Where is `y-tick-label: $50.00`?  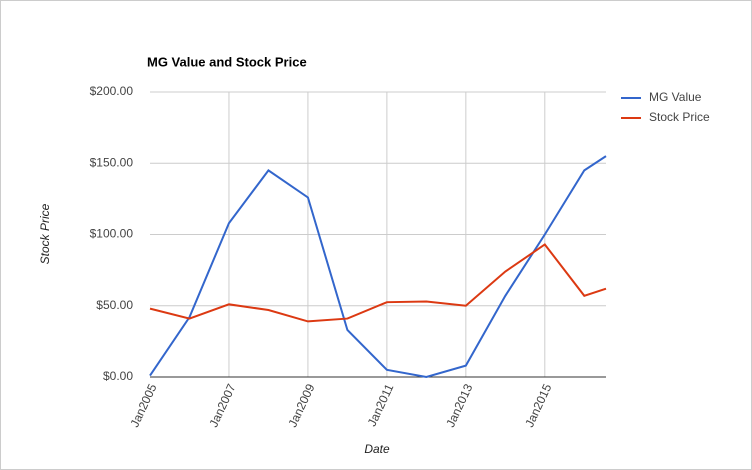 y-tick-label: $50.00 is located at coordinates (114, 305).